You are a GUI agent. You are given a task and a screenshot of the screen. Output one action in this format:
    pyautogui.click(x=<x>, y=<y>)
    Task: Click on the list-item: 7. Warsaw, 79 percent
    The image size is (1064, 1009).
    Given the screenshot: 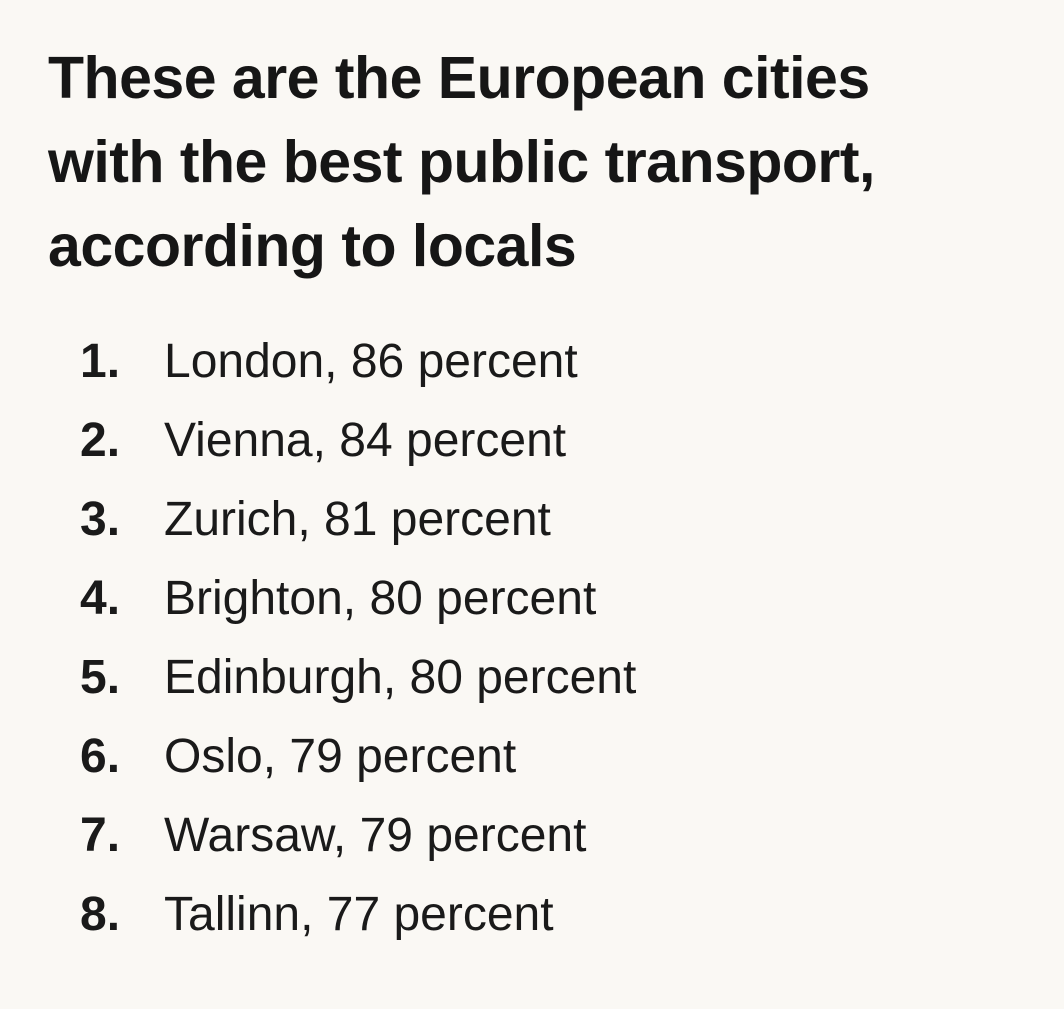 What is the action you would take?
    pyautogui.click(x=532, y=835)
    